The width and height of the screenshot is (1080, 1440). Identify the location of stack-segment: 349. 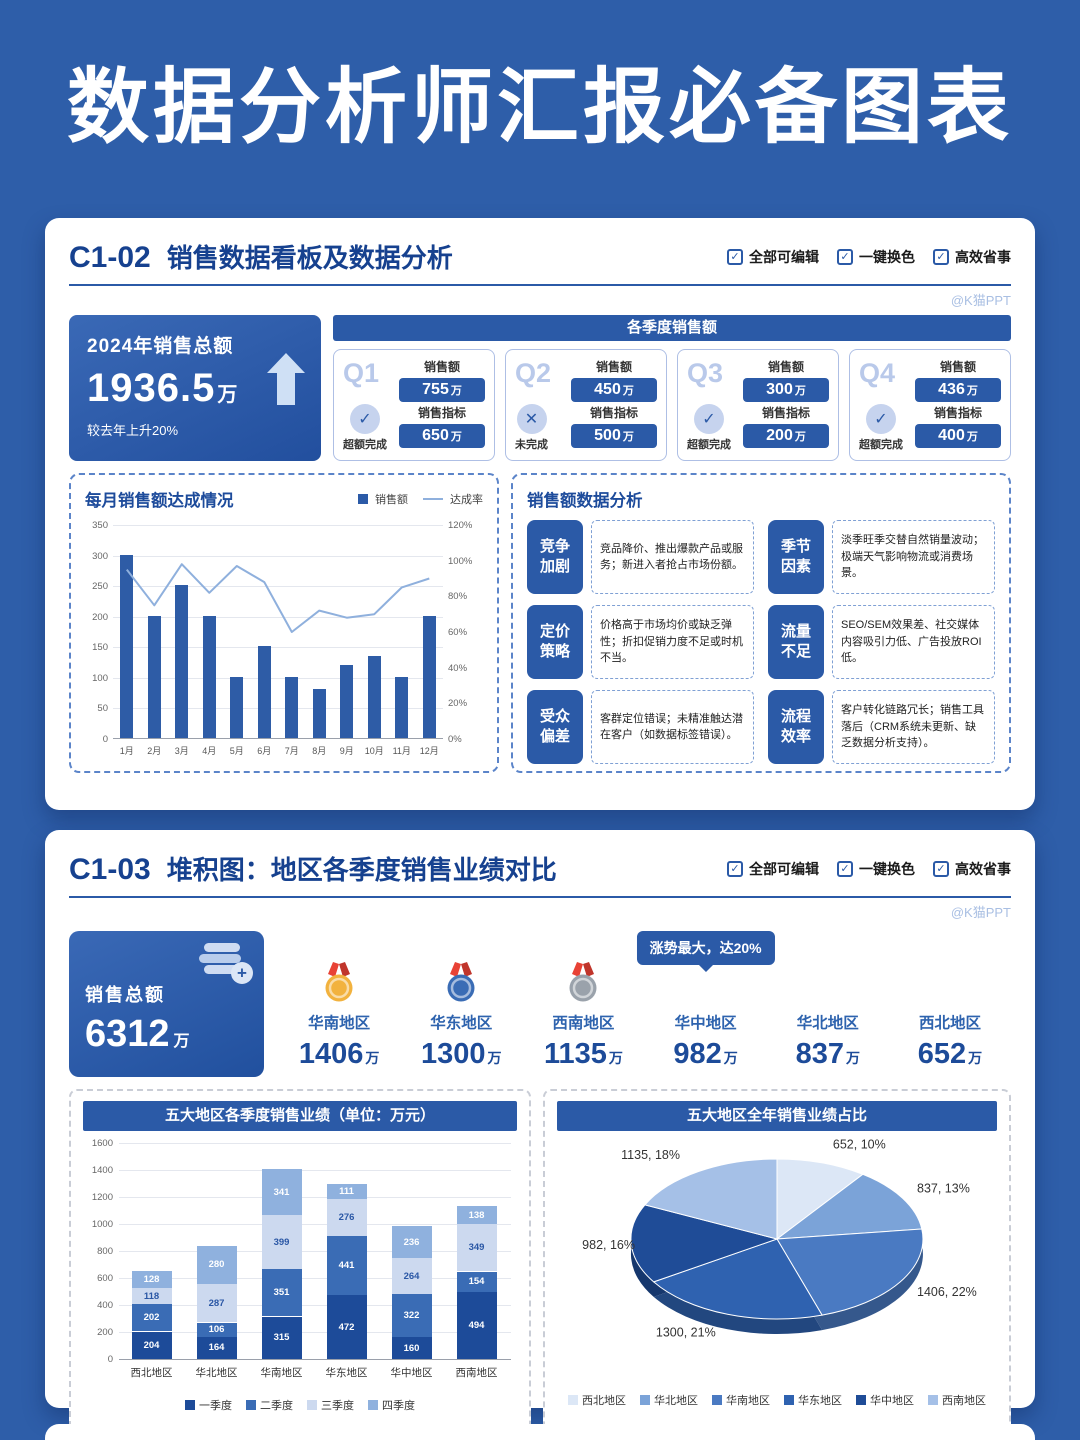
(476, 1248).